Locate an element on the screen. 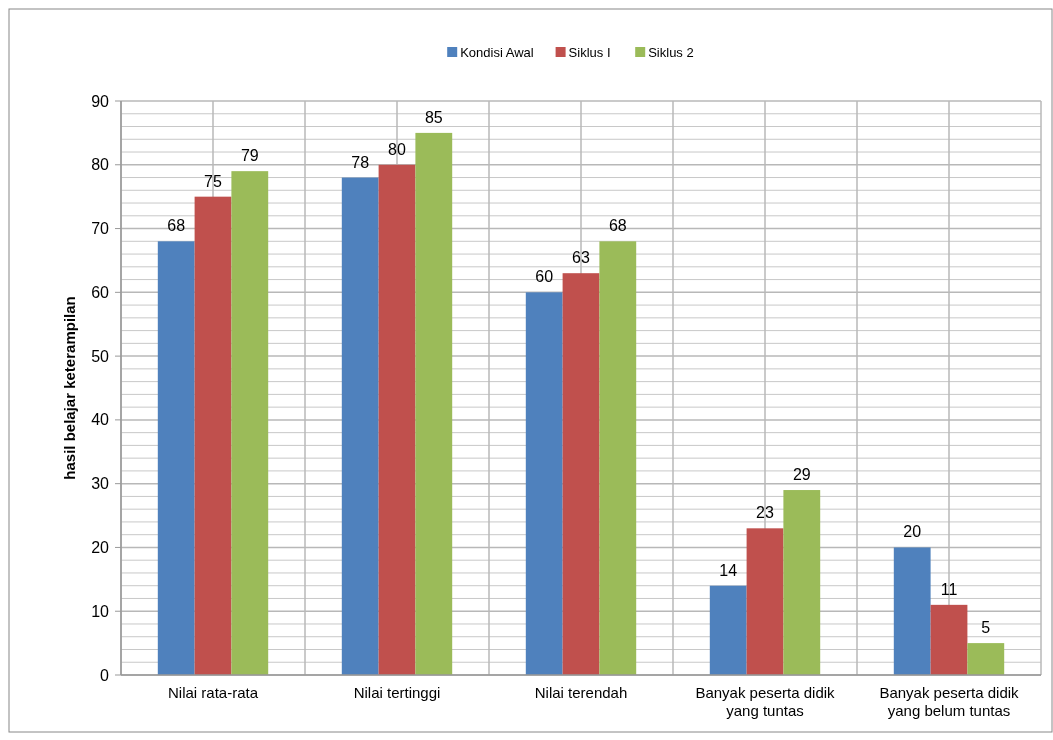  data-label: 20 is located at coordinates (912, 532).